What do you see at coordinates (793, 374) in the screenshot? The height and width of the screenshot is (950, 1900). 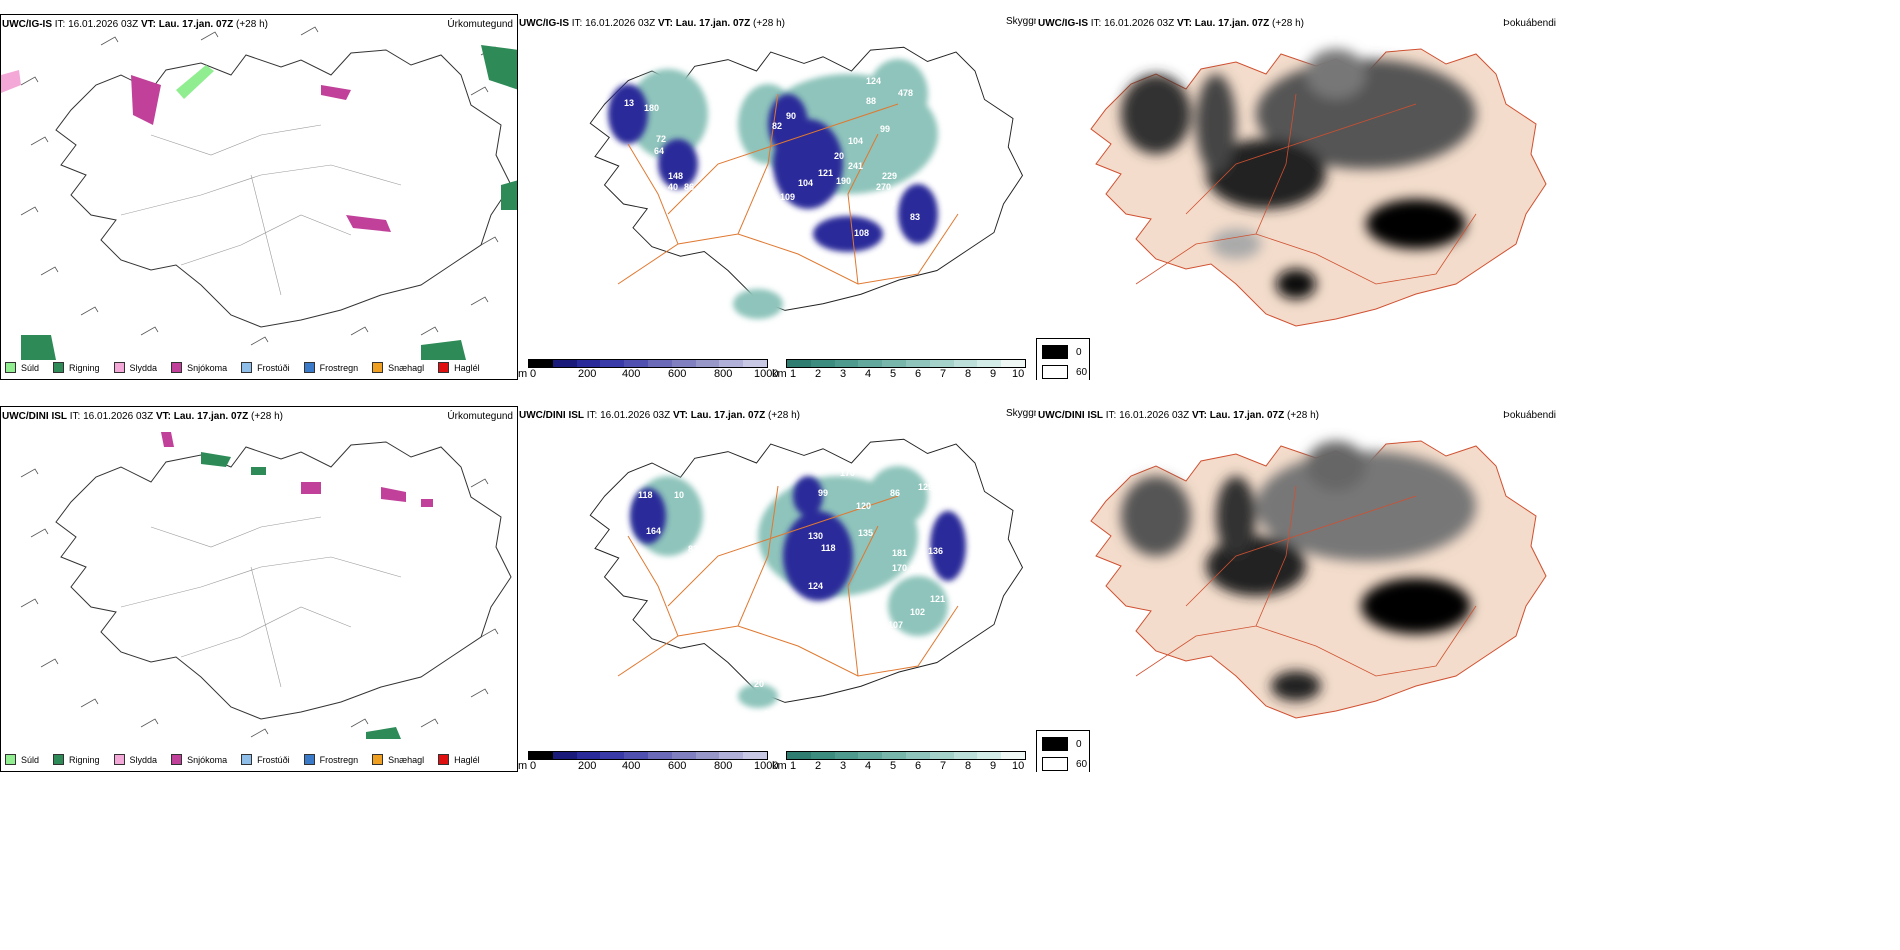 I see `vis-tick: 1` at bounding box center [793, 374].